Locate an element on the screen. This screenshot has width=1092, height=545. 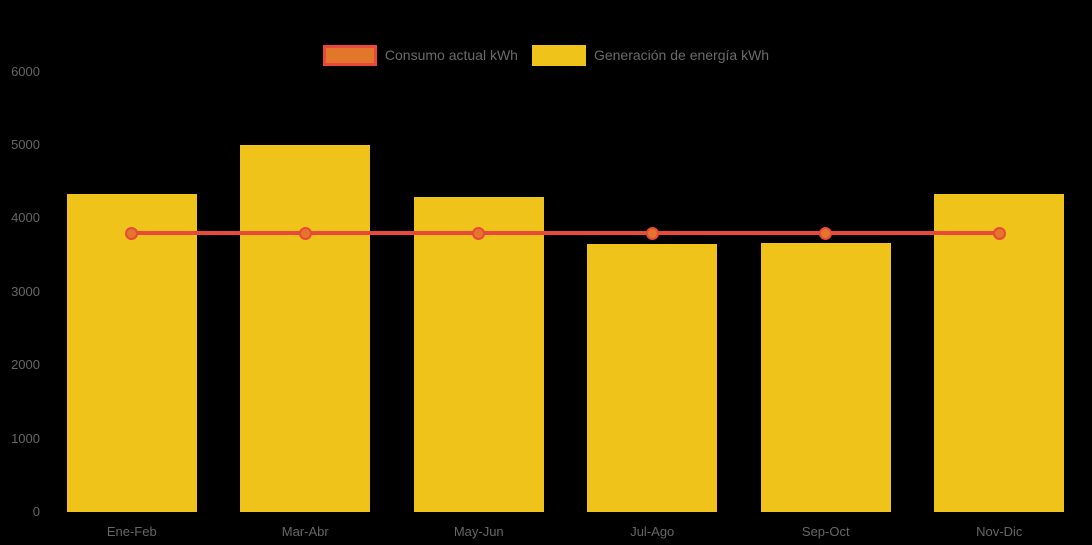
y-axis-tick-label: 2000 is located at coordinates (25, 365).